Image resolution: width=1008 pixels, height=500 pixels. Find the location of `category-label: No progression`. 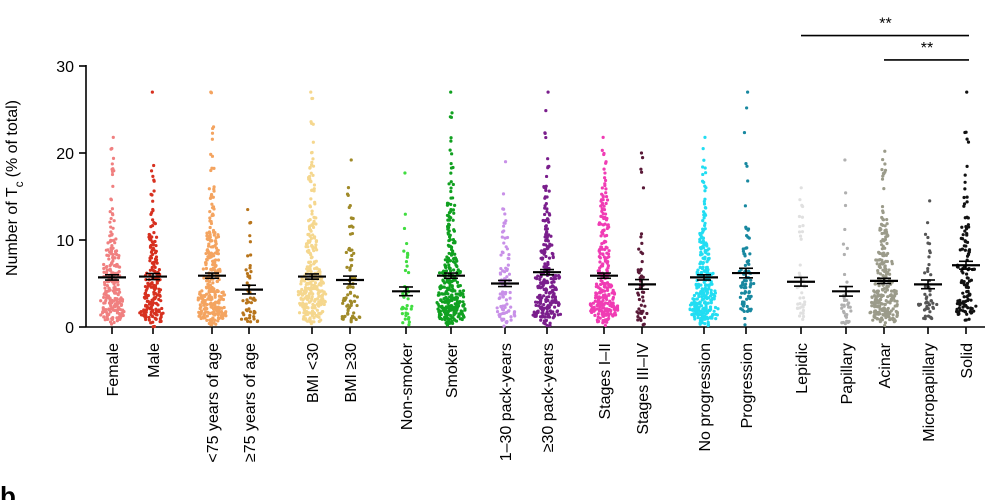

category-label: No progression is located at coordinates (705, 397).